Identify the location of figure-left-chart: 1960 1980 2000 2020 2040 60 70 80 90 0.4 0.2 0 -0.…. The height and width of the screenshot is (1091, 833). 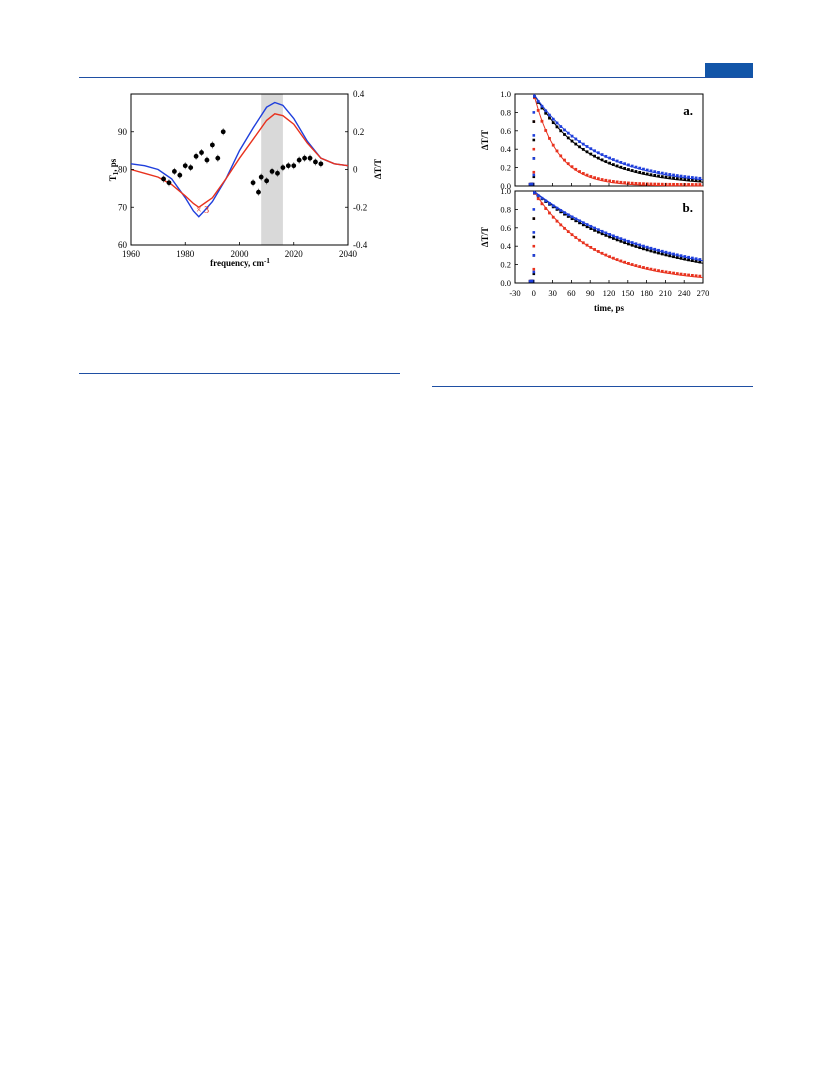
(245, 178).